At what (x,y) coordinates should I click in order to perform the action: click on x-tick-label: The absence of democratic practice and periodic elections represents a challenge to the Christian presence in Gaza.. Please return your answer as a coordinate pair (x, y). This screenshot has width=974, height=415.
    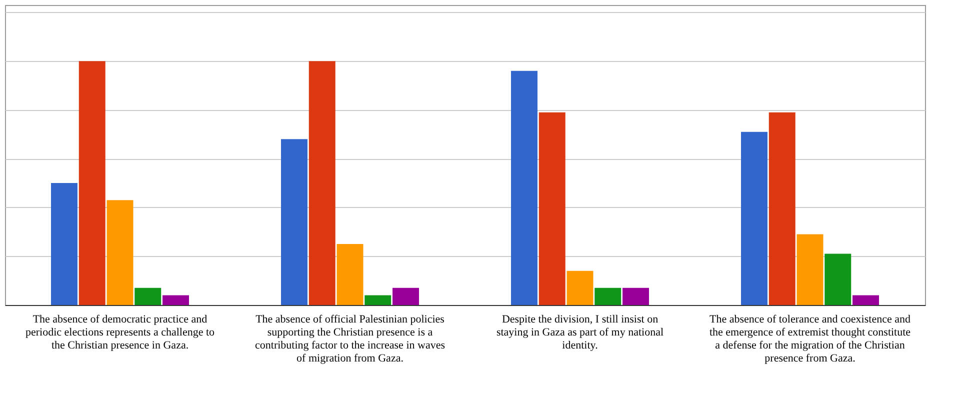
    Looking at the image, I should click on (120, 333).